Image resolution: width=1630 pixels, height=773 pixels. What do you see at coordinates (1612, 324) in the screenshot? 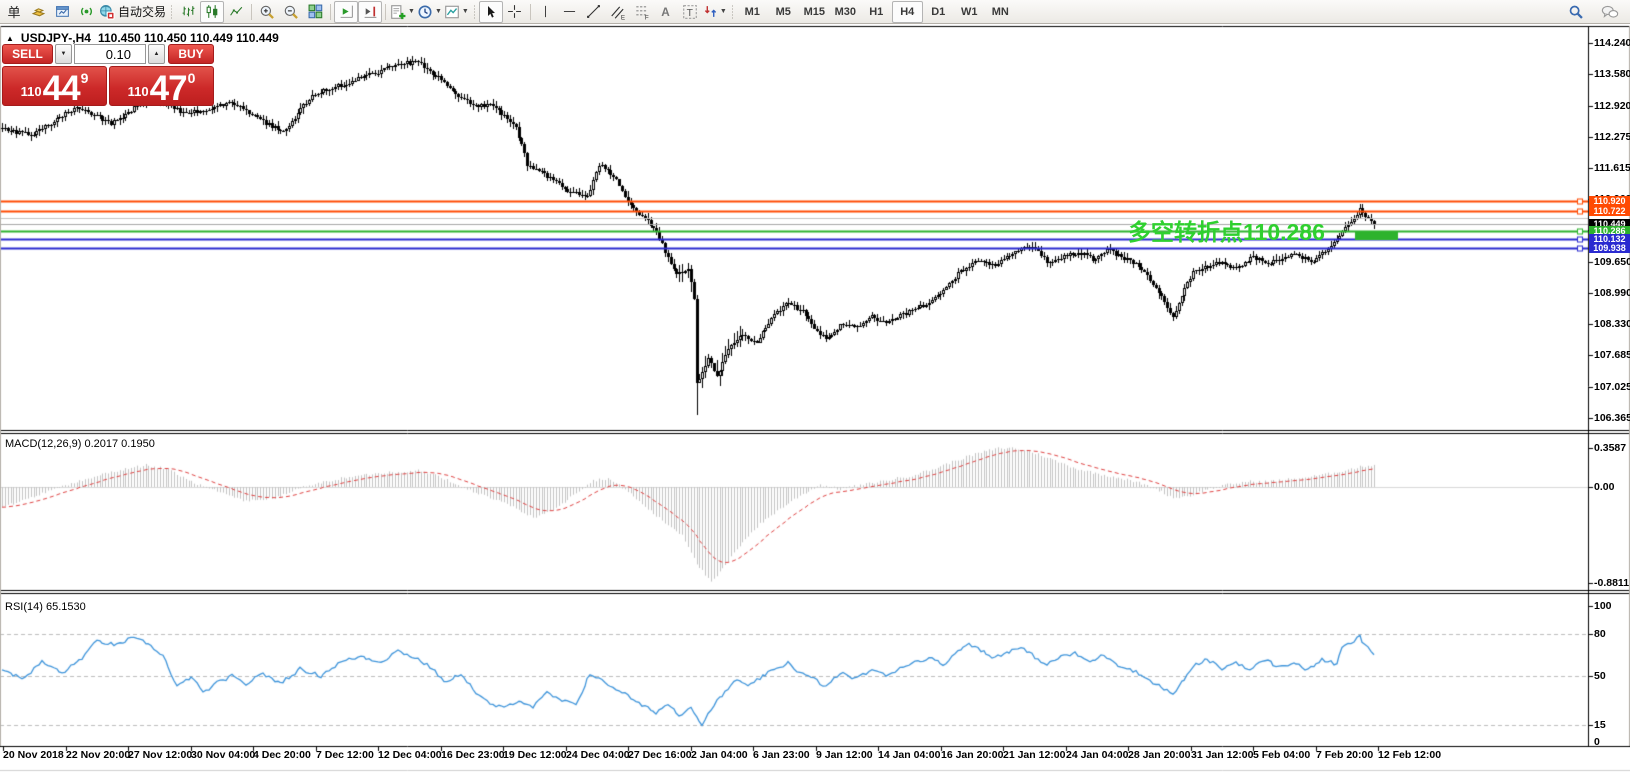
I see `axis-tick-label: 108.330` at bounding box center [1612, 324].